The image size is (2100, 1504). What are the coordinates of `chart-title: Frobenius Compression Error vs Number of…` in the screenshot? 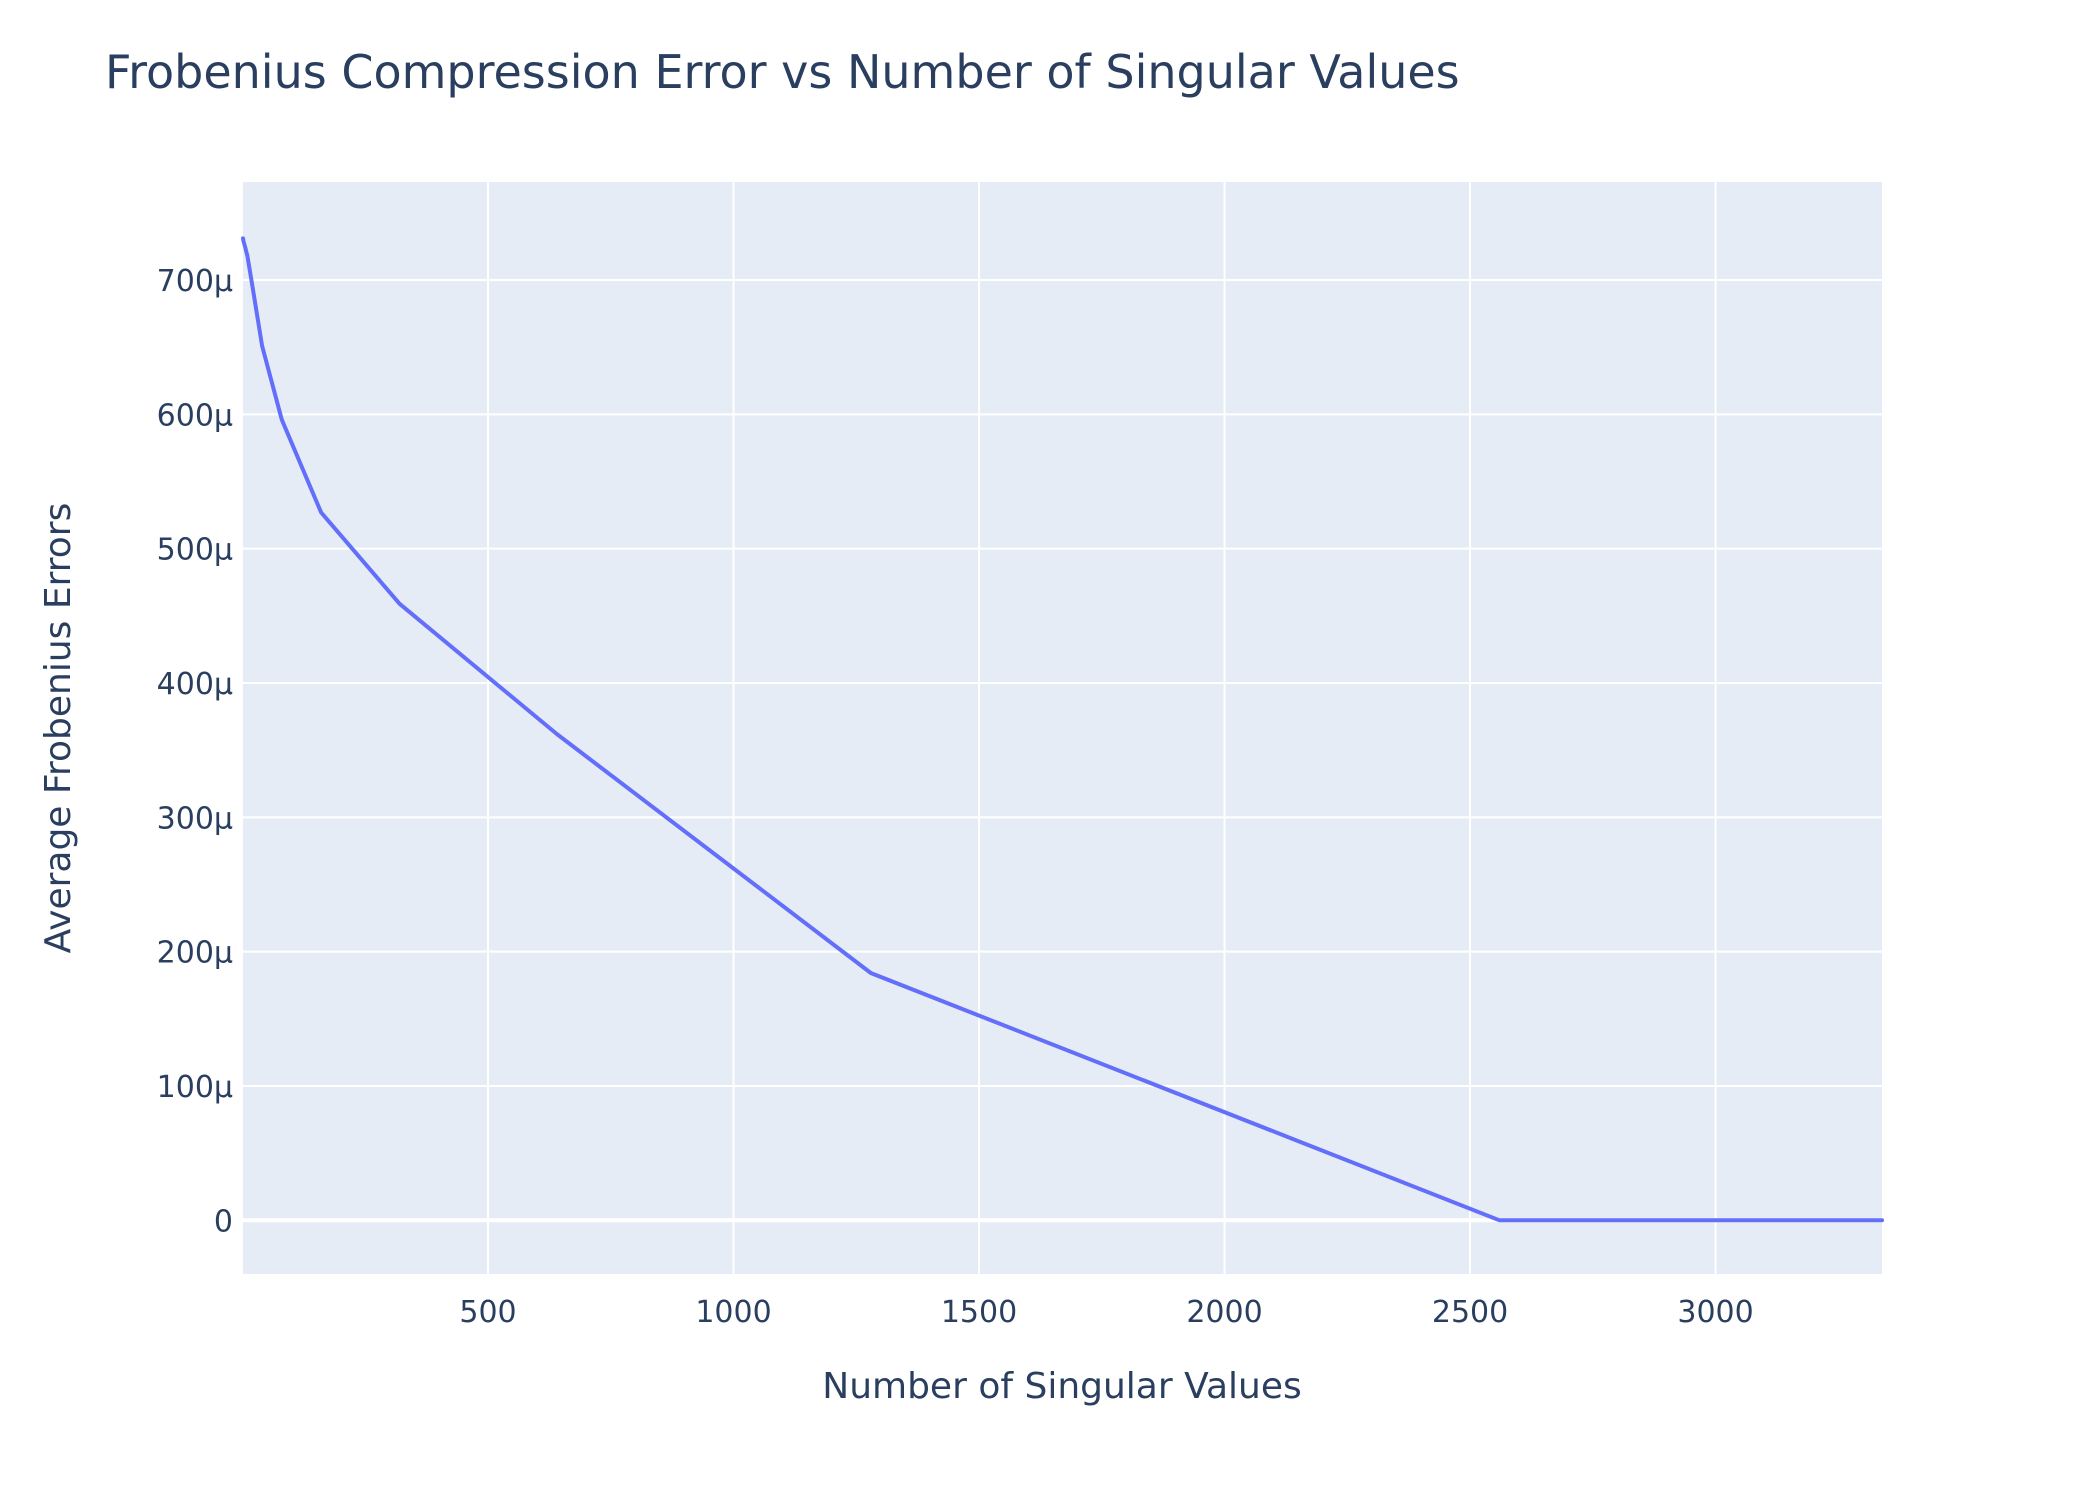 It's located at (782, 72).